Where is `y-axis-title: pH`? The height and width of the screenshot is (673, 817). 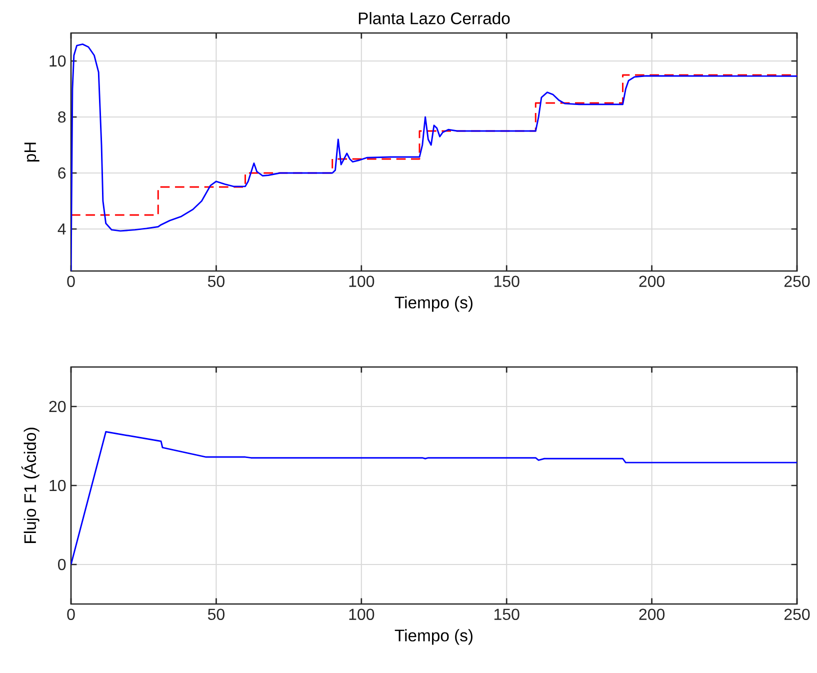 y-axis-title: pH is located at coordinates (32, 152).